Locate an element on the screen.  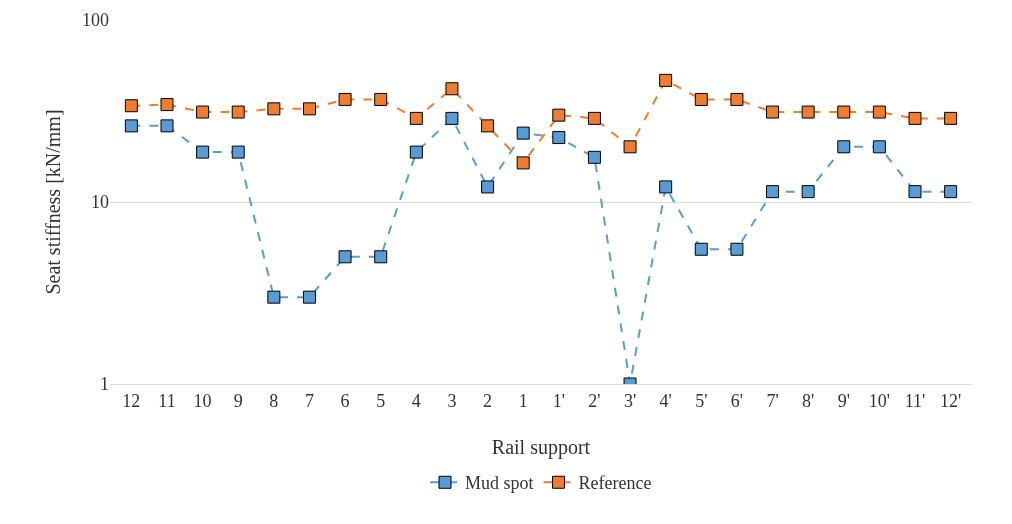
x-tick-label: 2 is located at coordinates (488, 400).